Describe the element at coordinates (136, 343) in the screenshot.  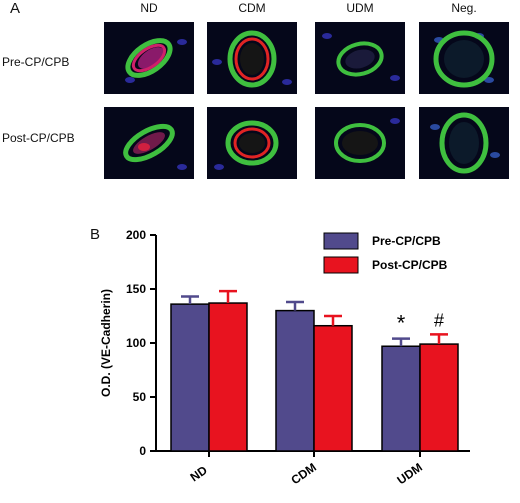
I see `y-tick-label: 100` at that location.